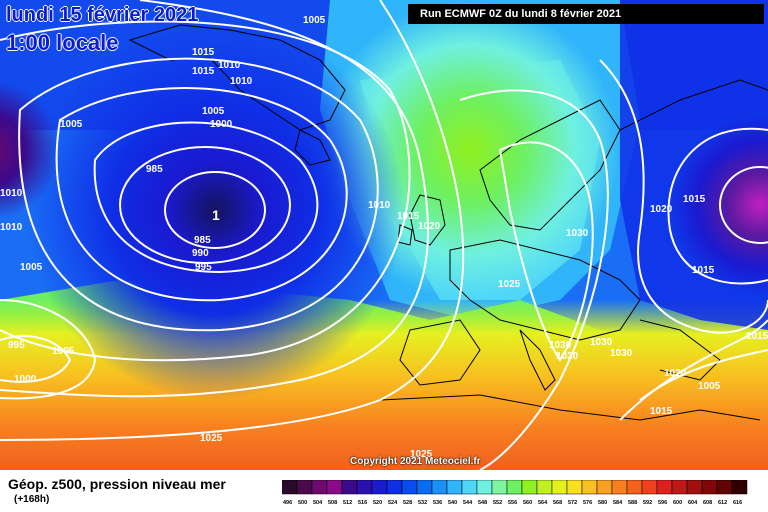 The width and height of the screenshot is (768, 512). I want to click on coast-iceland, so click(312, 147).